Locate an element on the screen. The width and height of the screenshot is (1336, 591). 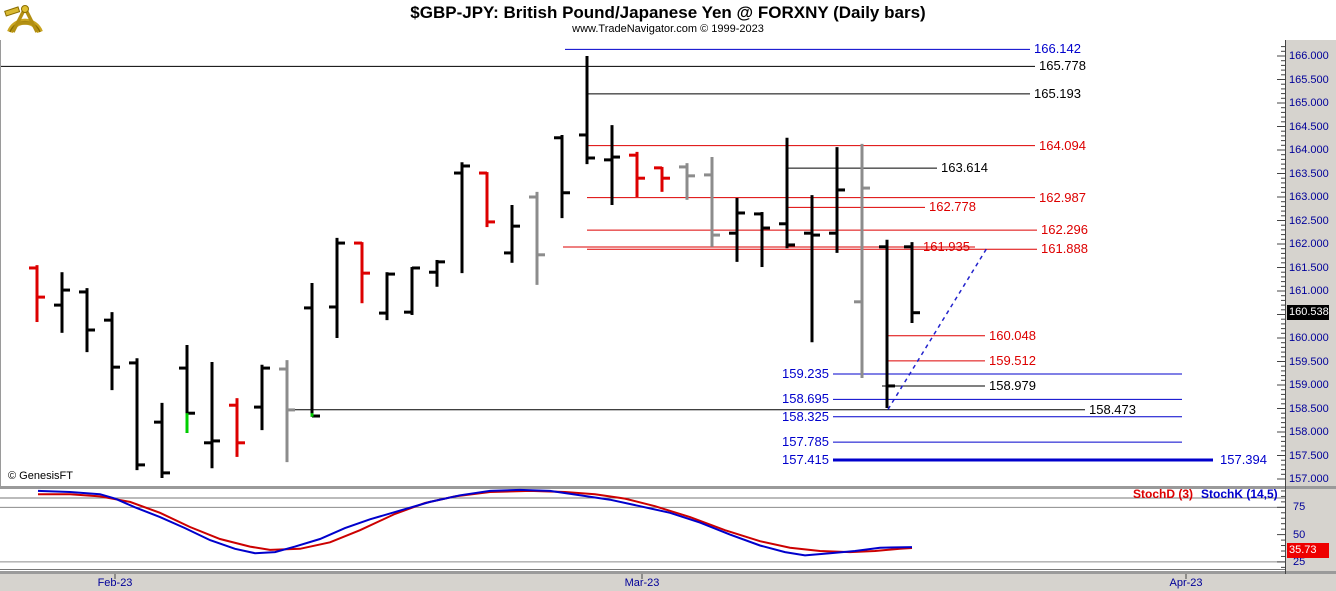
stochastic-value-badge: 35.73 is located at coordinates (1308, 550).